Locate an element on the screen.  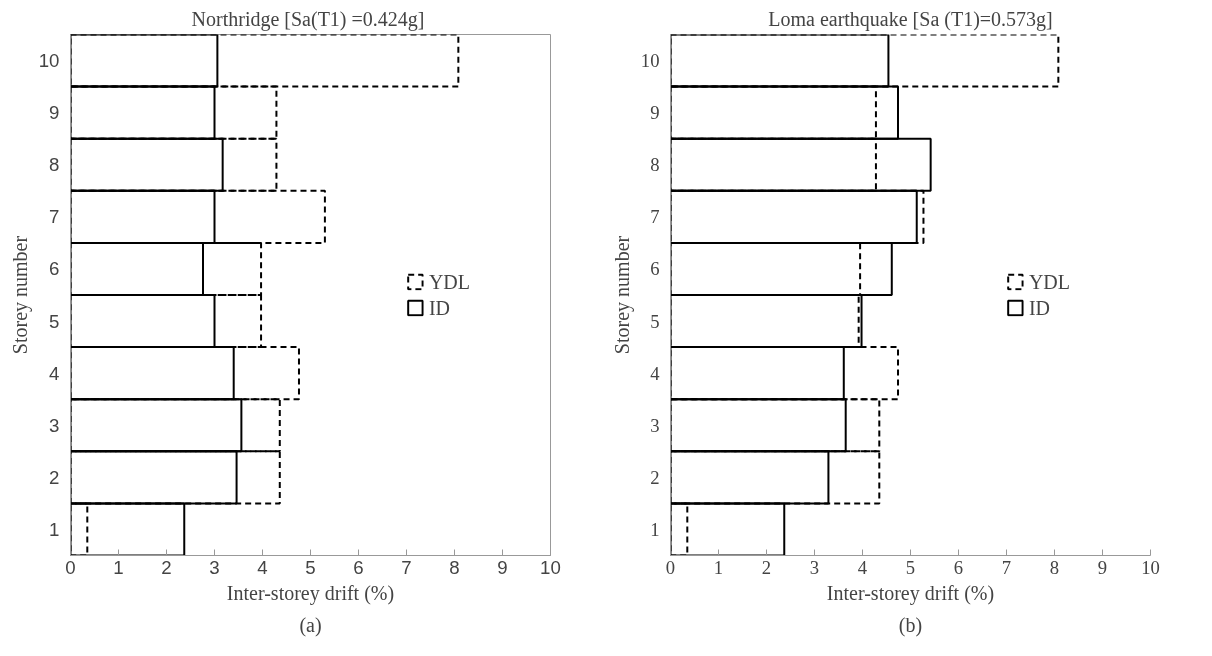
text: (b) is located at coordinates (910, 625).